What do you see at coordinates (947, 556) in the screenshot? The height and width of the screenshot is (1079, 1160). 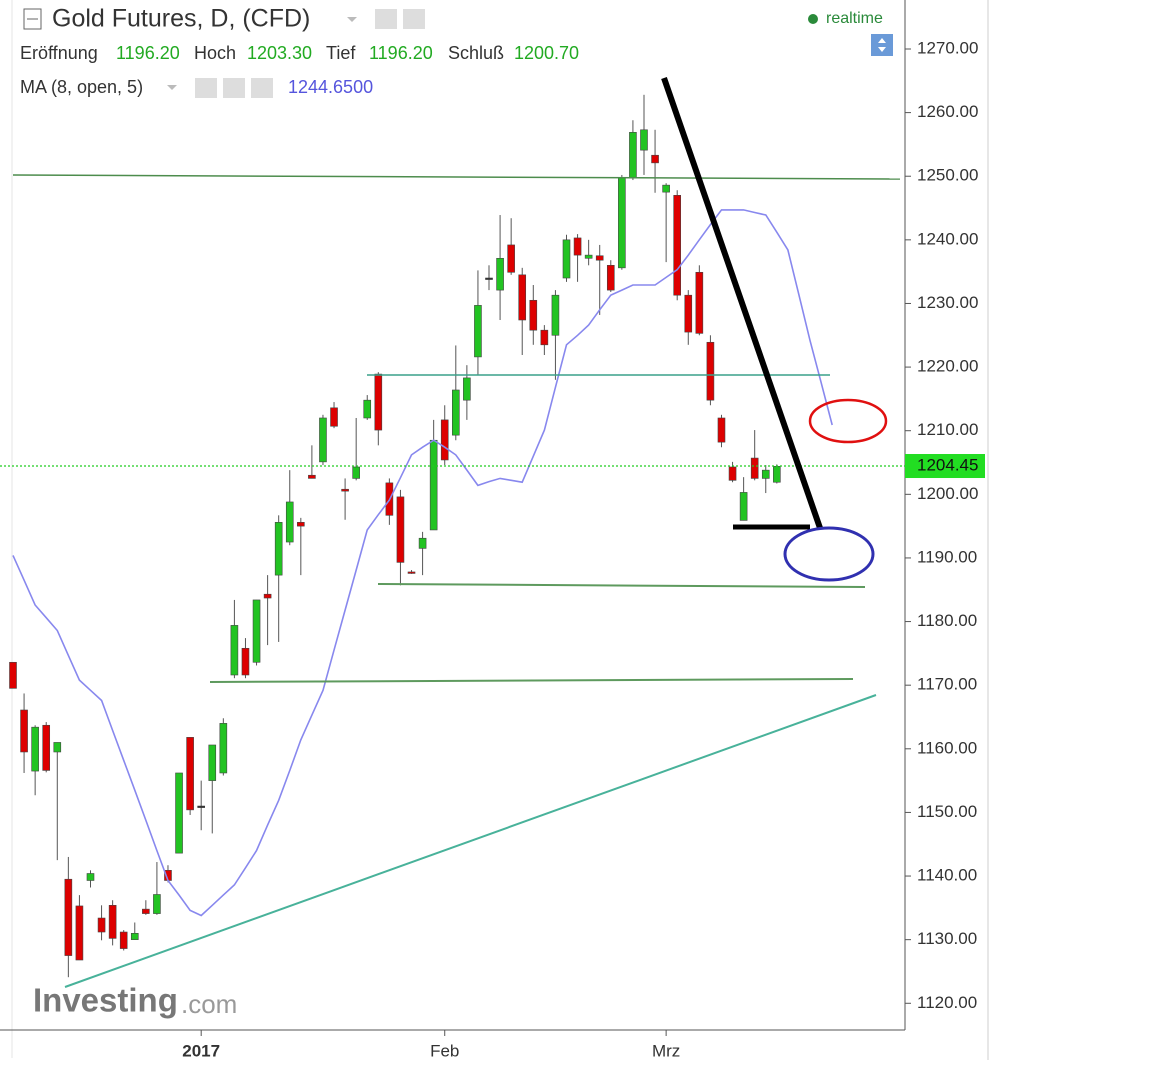 I see `y-tick-label: 1190.00` at bounding box center [947, 556].